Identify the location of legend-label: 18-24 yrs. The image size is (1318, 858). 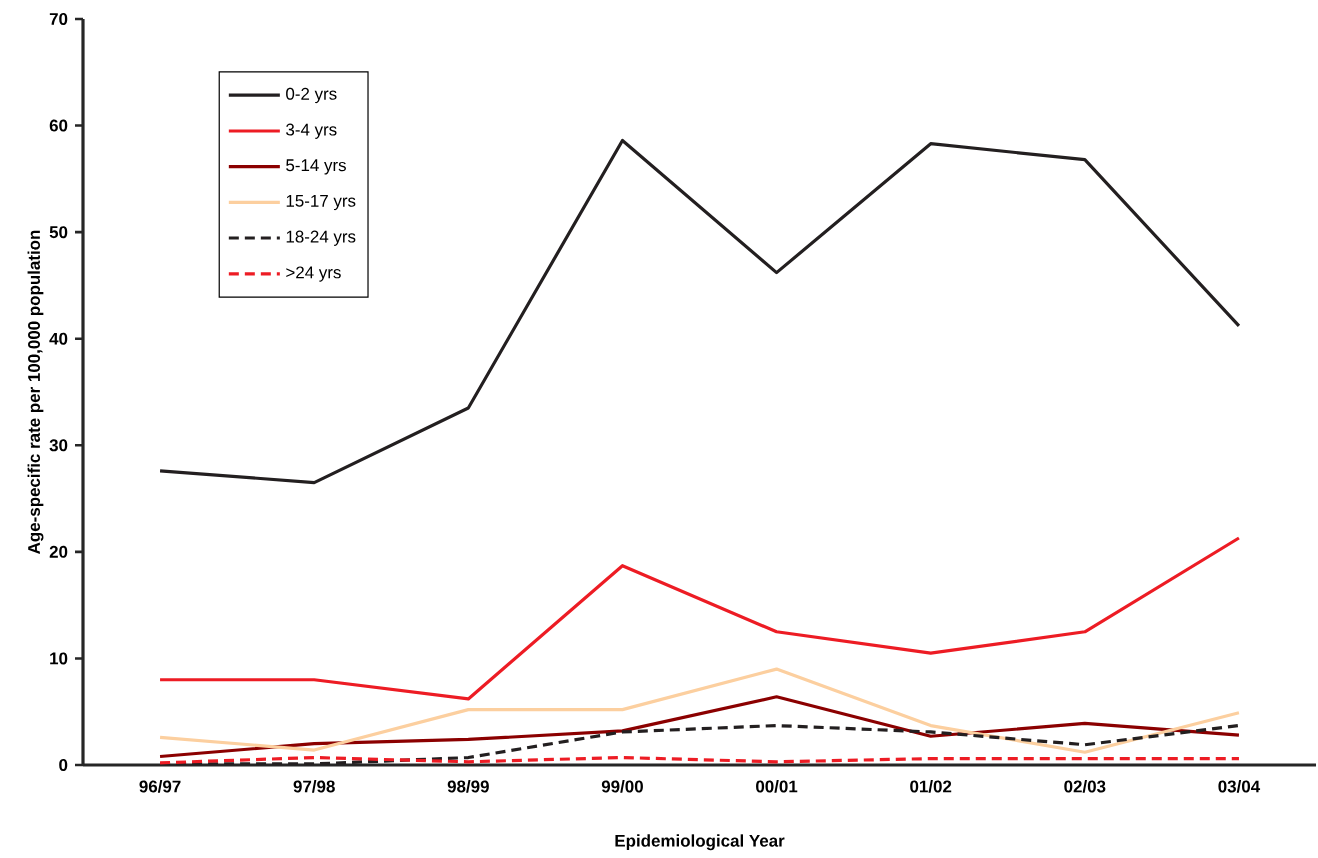
(321, 238).